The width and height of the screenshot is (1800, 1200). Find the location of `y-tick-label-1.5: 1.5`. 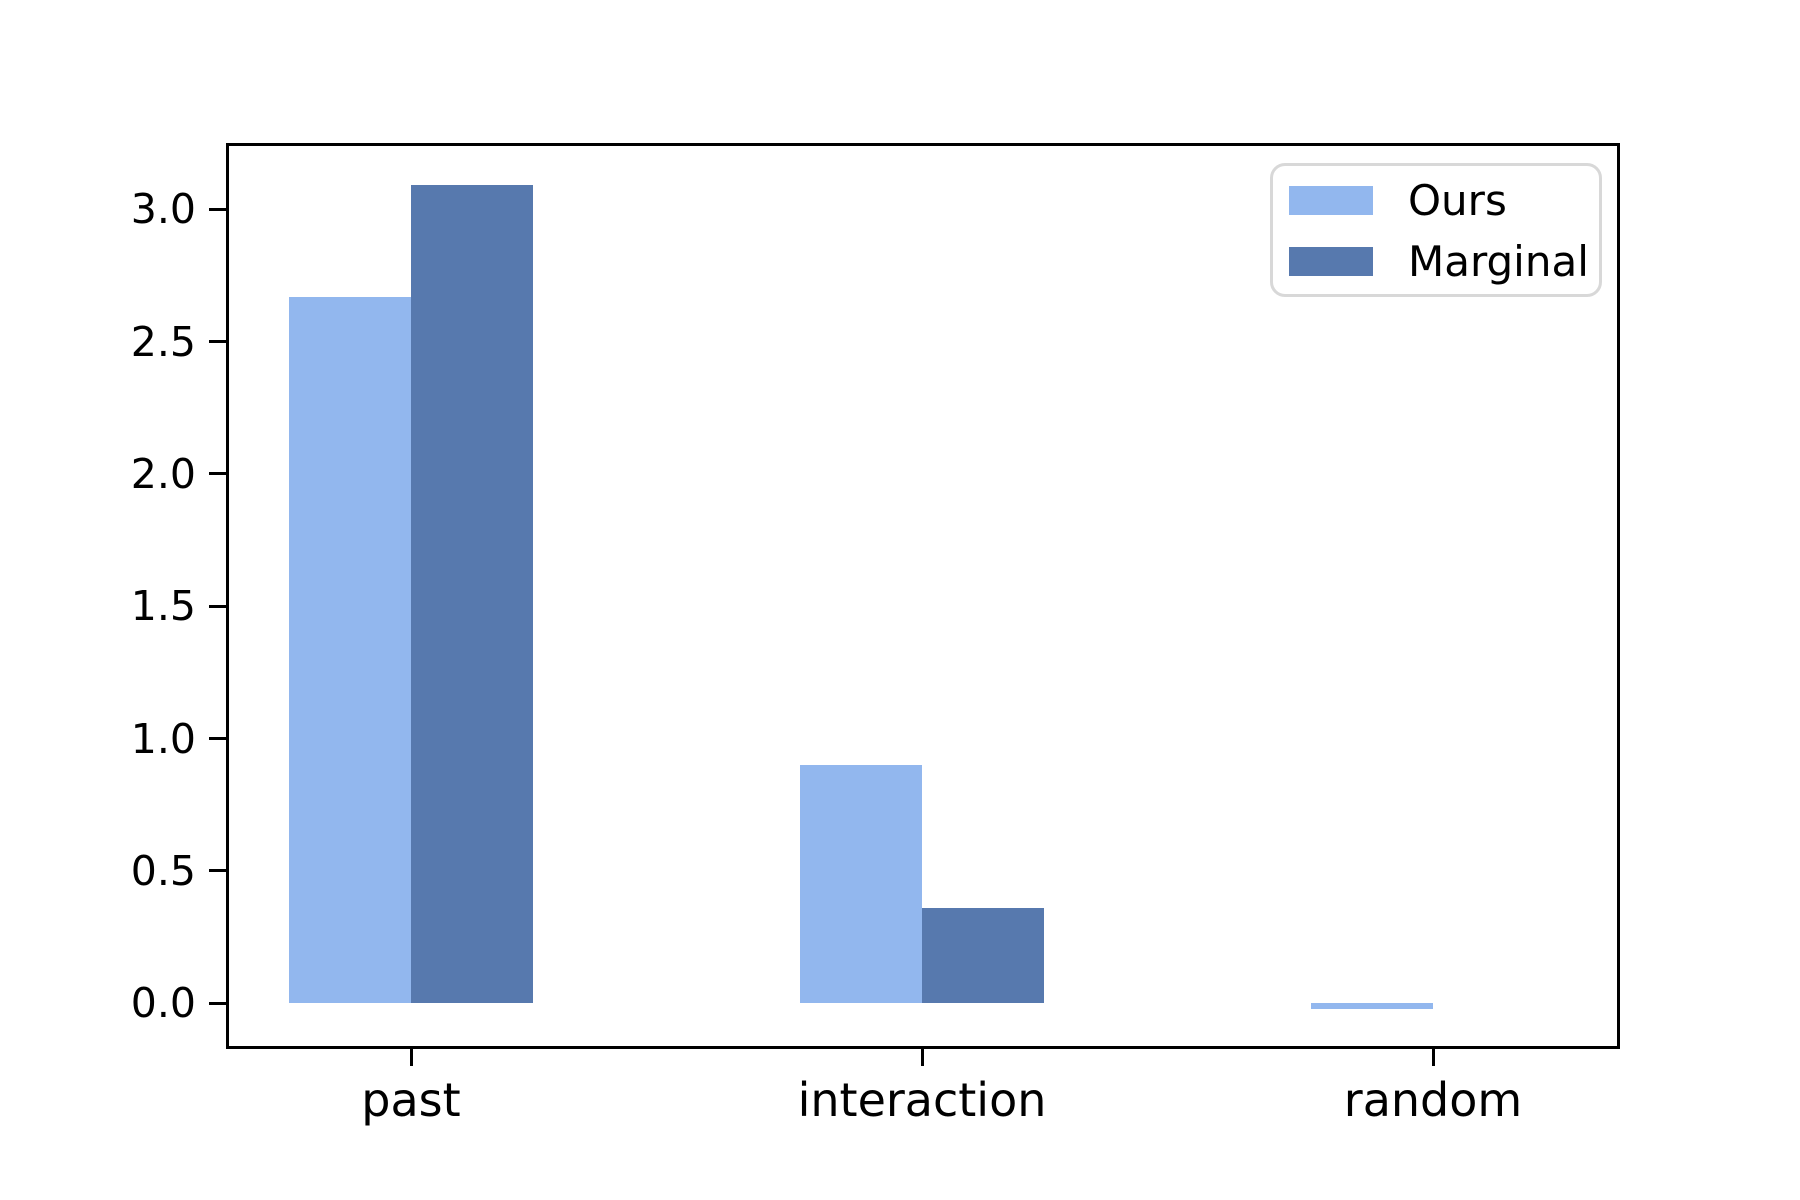

y-tick-label-1.5: 1.5 is located at coordinates (163, 606).